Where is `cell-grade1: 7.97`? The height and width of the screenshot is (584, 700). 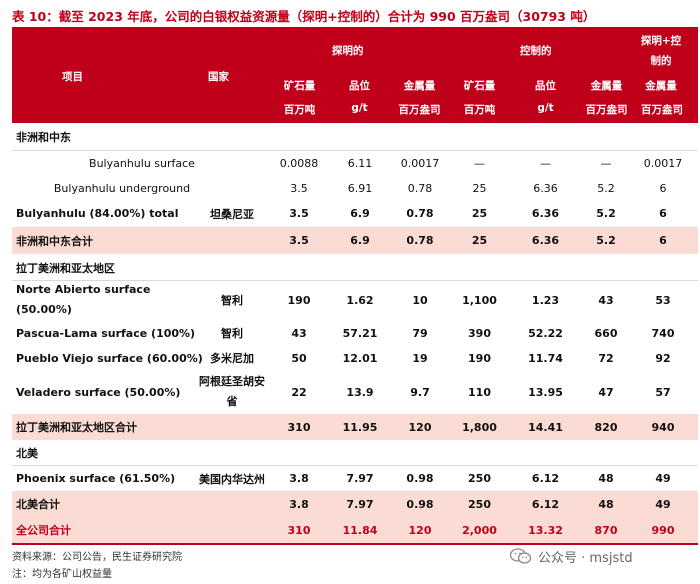
cell-grade1: 7.97 is located at coordinates (360, 504).